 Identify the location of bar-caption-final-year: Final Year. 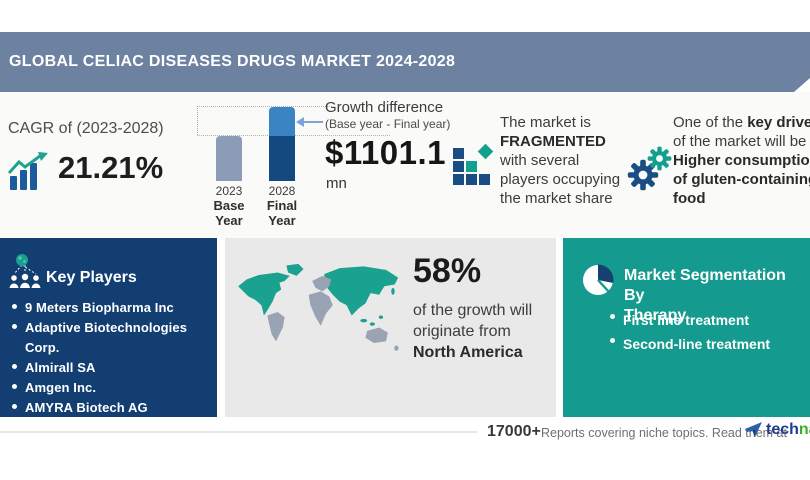
(282, 213).